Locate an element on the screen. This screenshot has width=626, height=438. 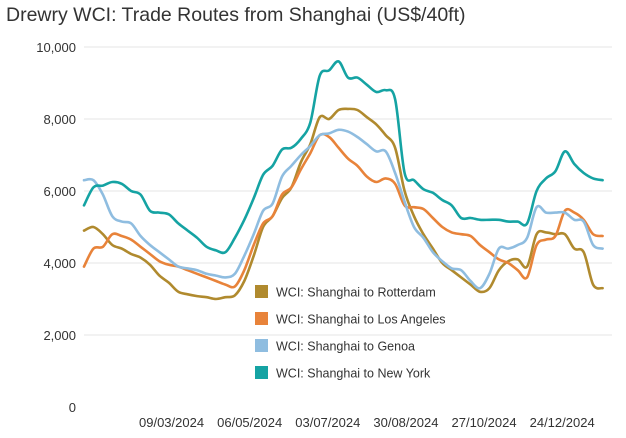
legend-label: WCI: Shanghai to New York is located at coordinates (353, 374).